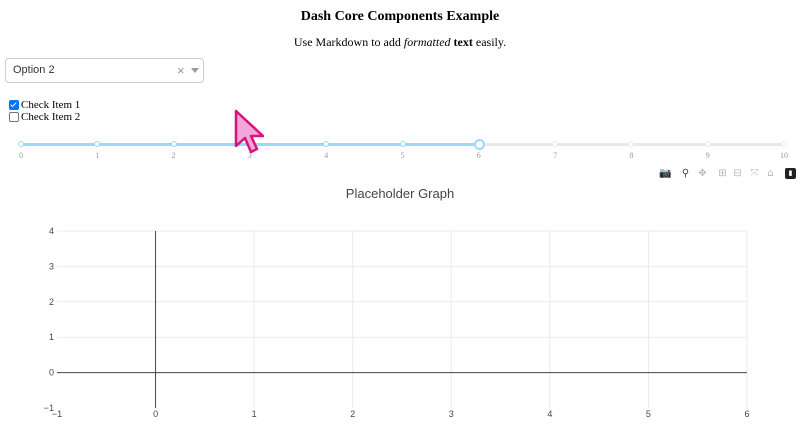  What do you see at coordinates (451, 414) in the screenshot?
I see `x-tick-label: 3` at bounding box center [451, 414].